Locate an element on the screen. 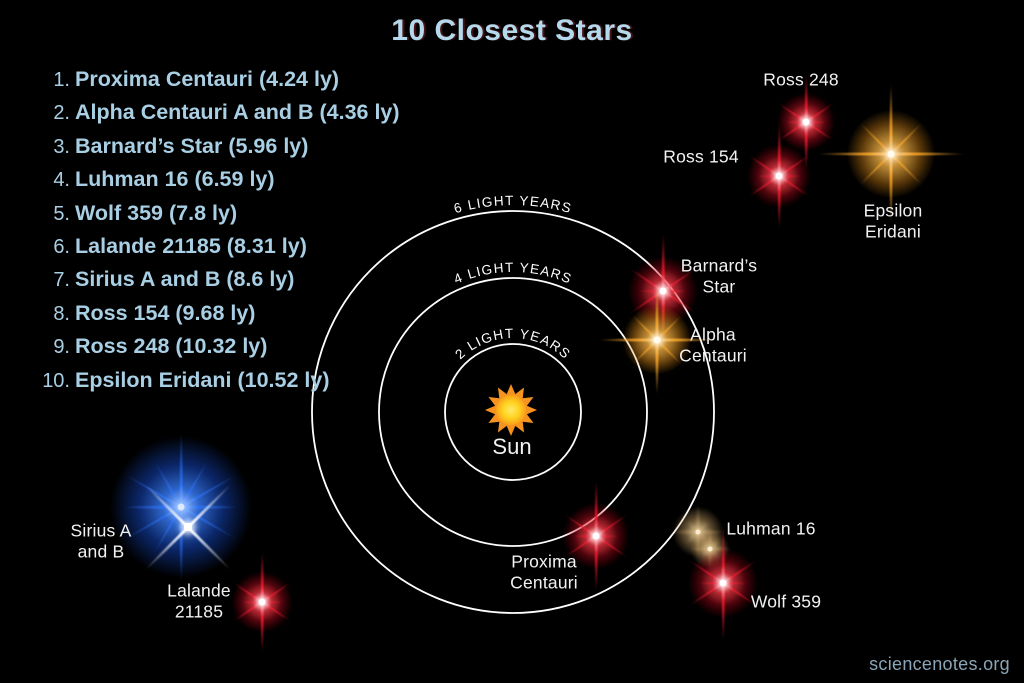  star-label-line: Lalande is located at coordinates (199, 590).